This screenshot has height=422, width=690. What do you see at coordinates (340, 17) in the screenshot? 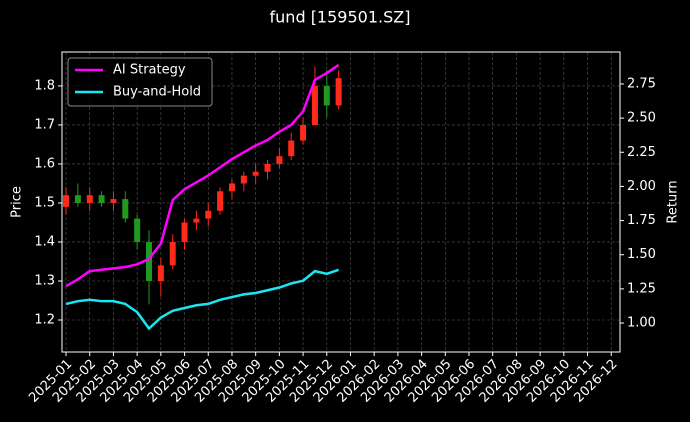
I see `chart-title: fund [159501.SZ]` at bounding box center [340, 17].